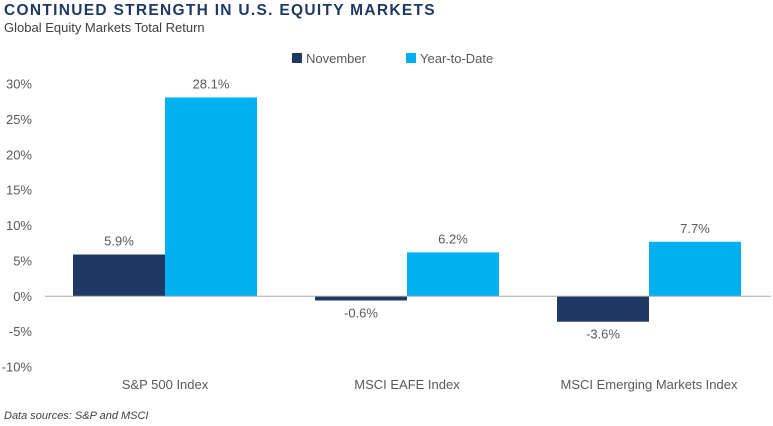 The image size is (773, 426). I want to click on y-tick-label: 15%, so click(19, 190).